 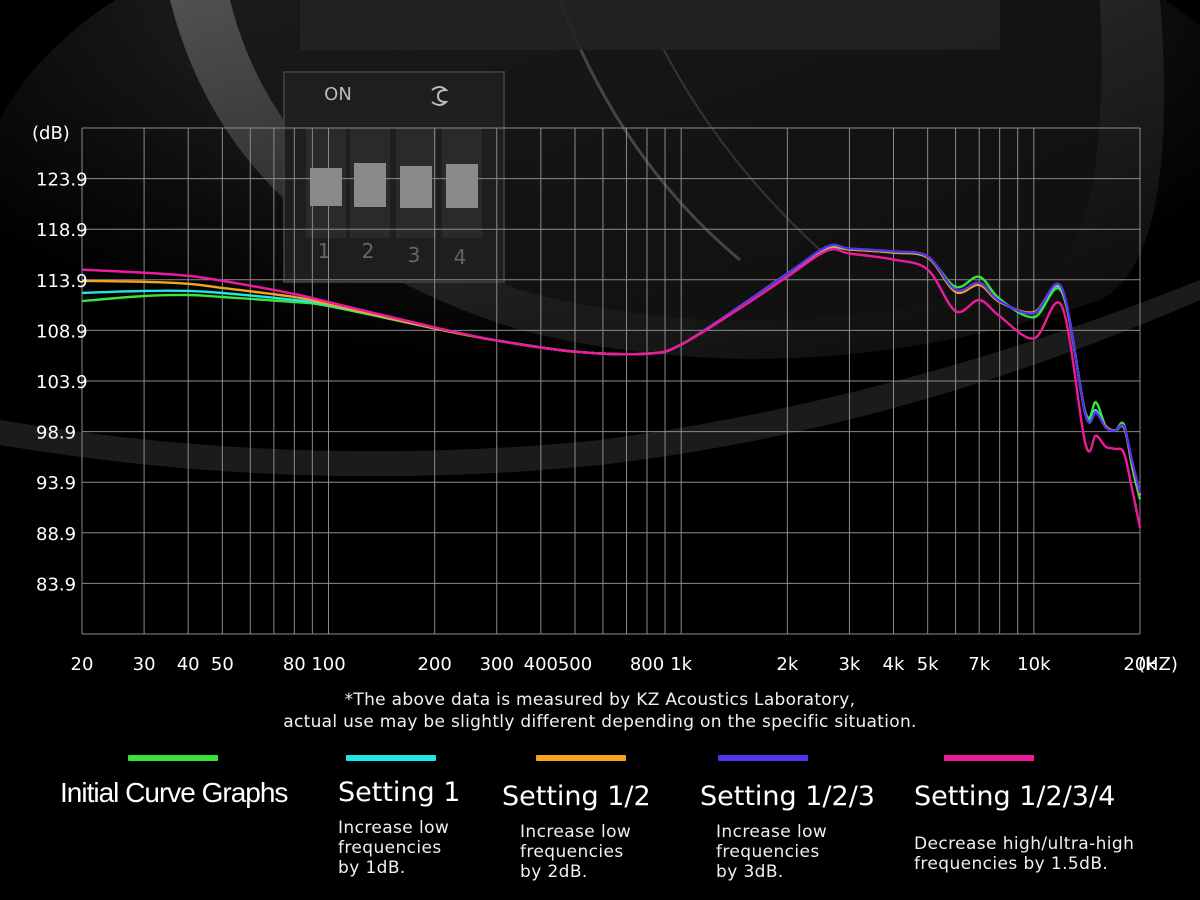 What do you see at coordinates (368, 251) in the screenshot?
I see `switch-label-2: 2` at bounding box center [368, 251].